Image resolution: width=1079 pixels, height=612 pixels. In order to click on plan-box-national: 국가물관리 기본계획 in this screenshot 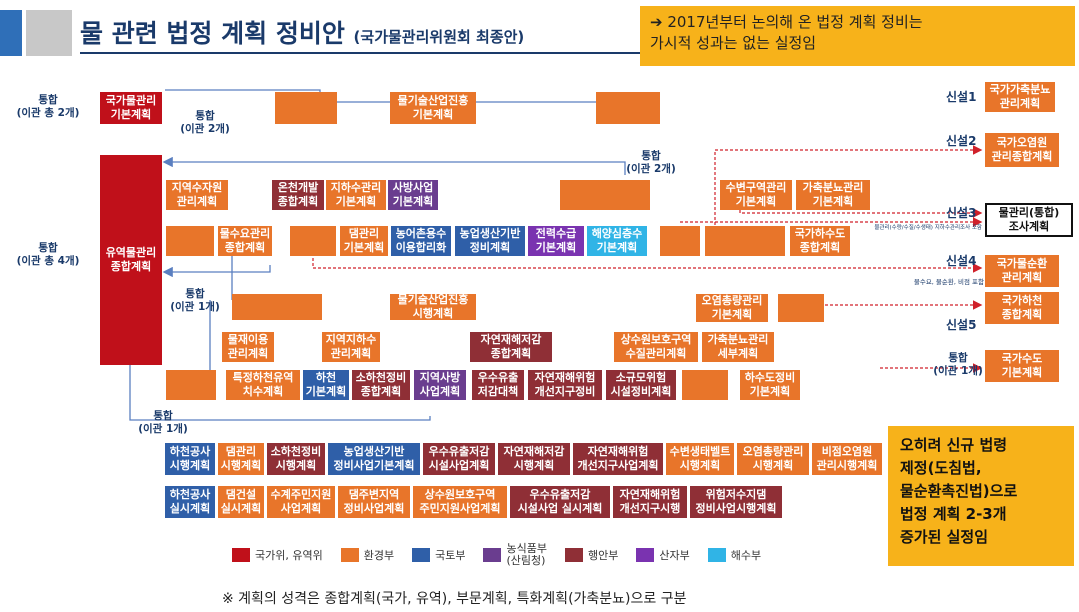, I will do `click(131, 108)`.